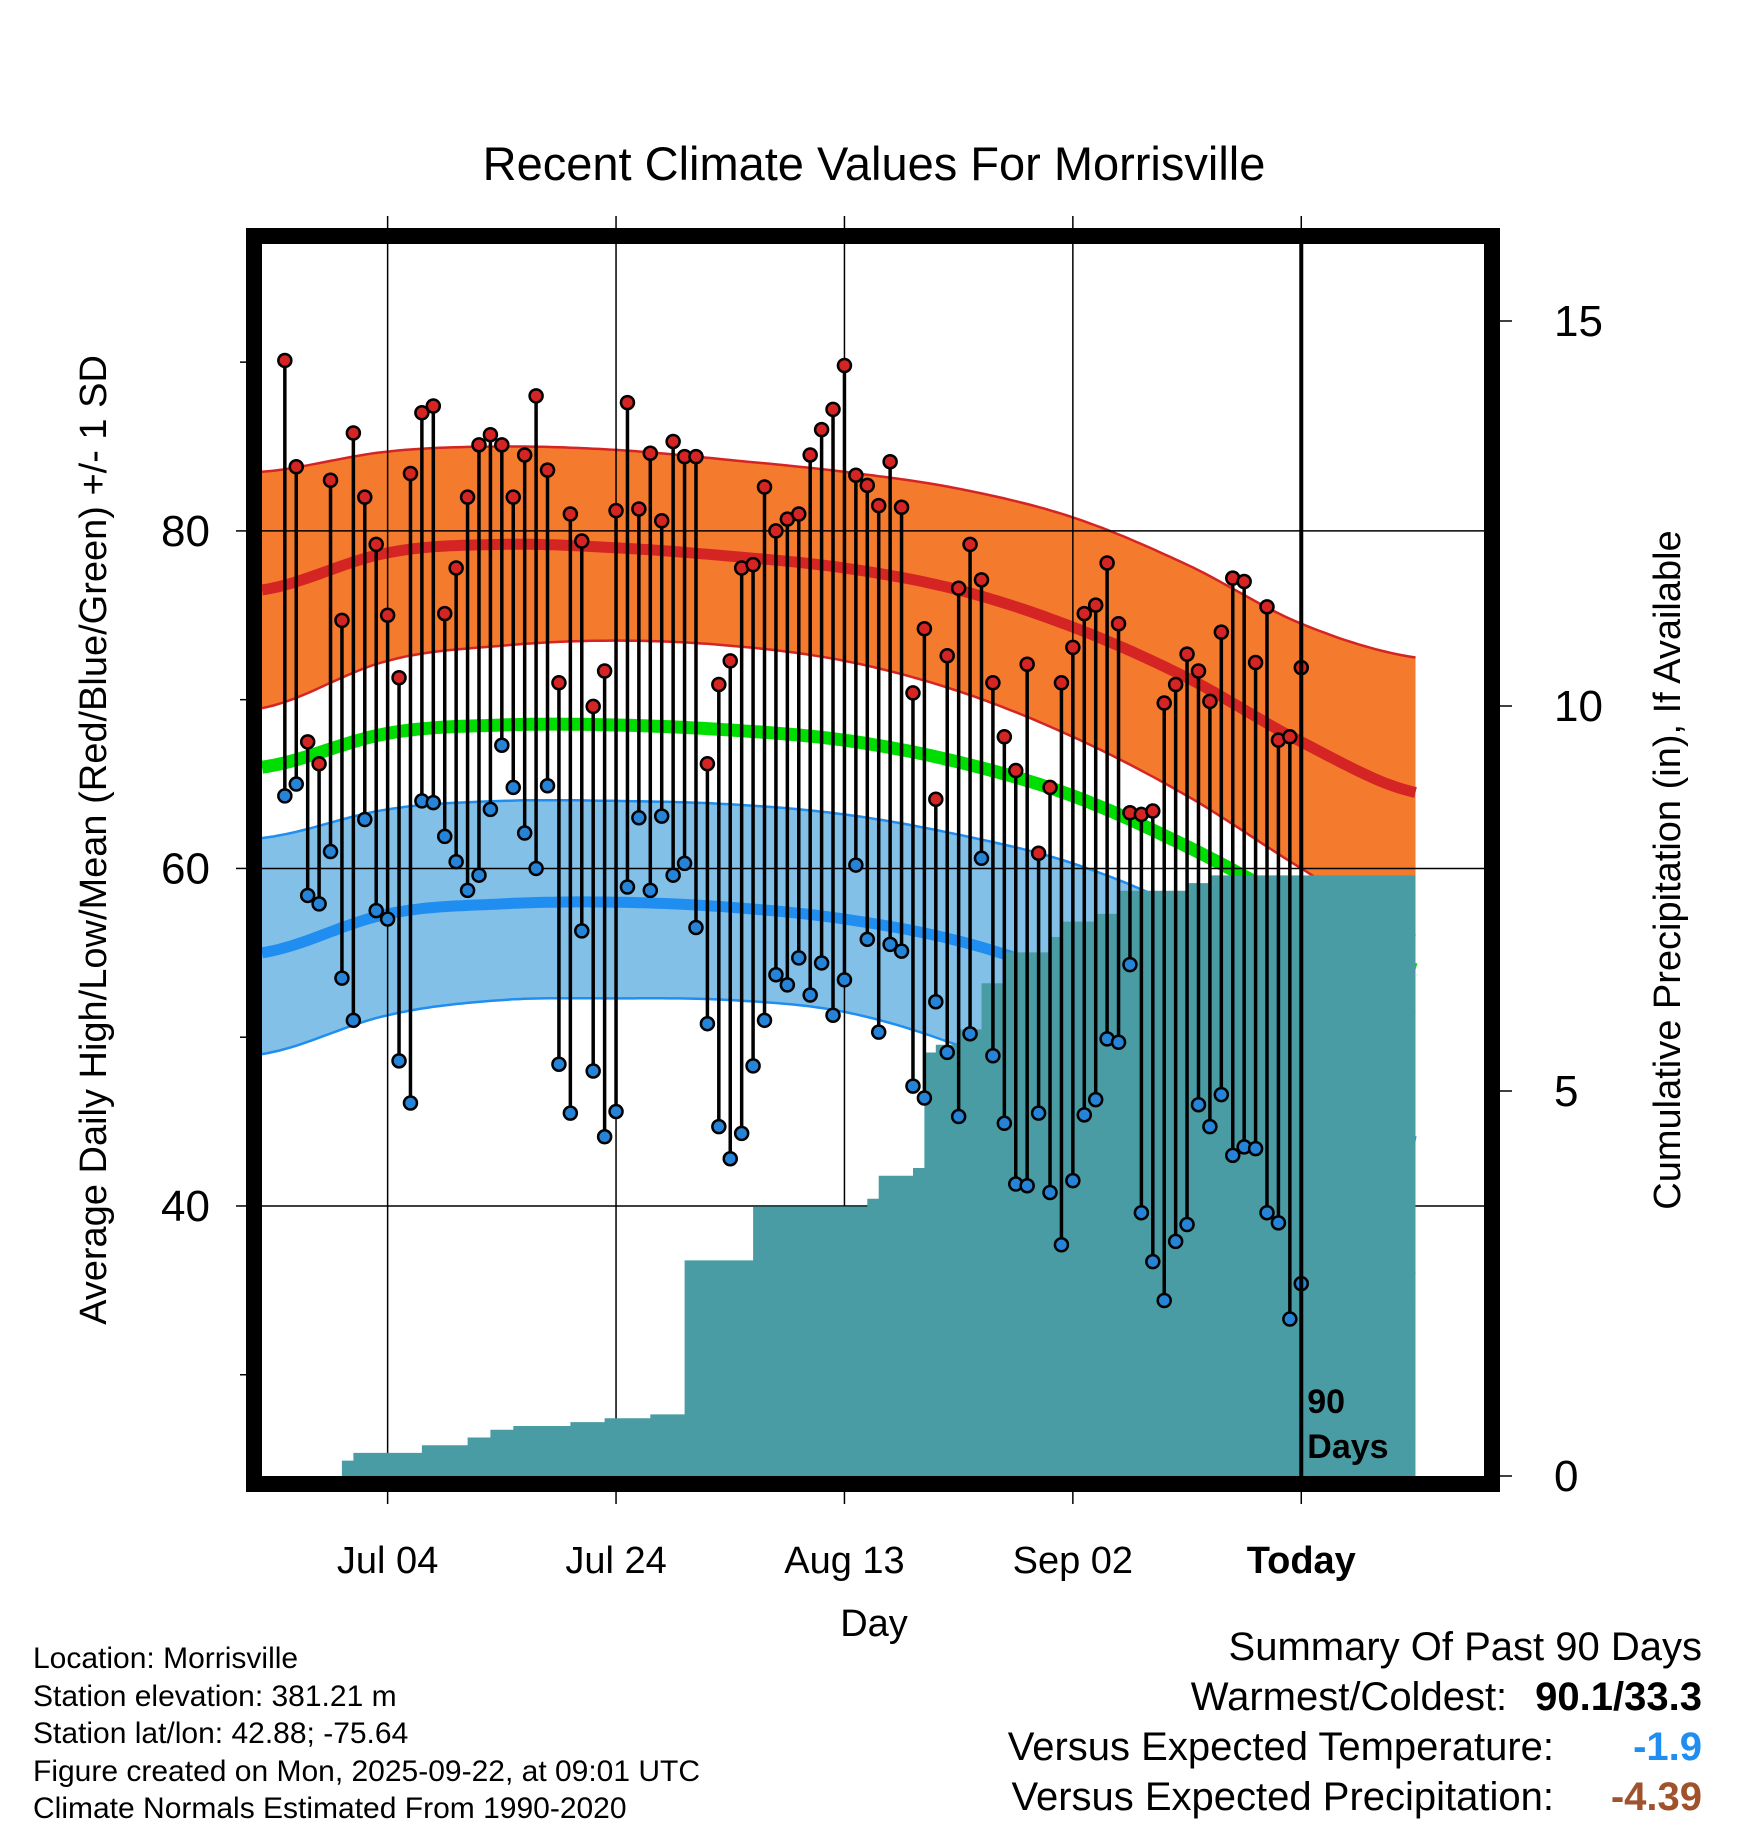 Image resolution: width=1748 pixels, height=1828 pixels. I want to click on normals-period: Climate Normals Estimated From 1990-2020, so click(330, 1808).